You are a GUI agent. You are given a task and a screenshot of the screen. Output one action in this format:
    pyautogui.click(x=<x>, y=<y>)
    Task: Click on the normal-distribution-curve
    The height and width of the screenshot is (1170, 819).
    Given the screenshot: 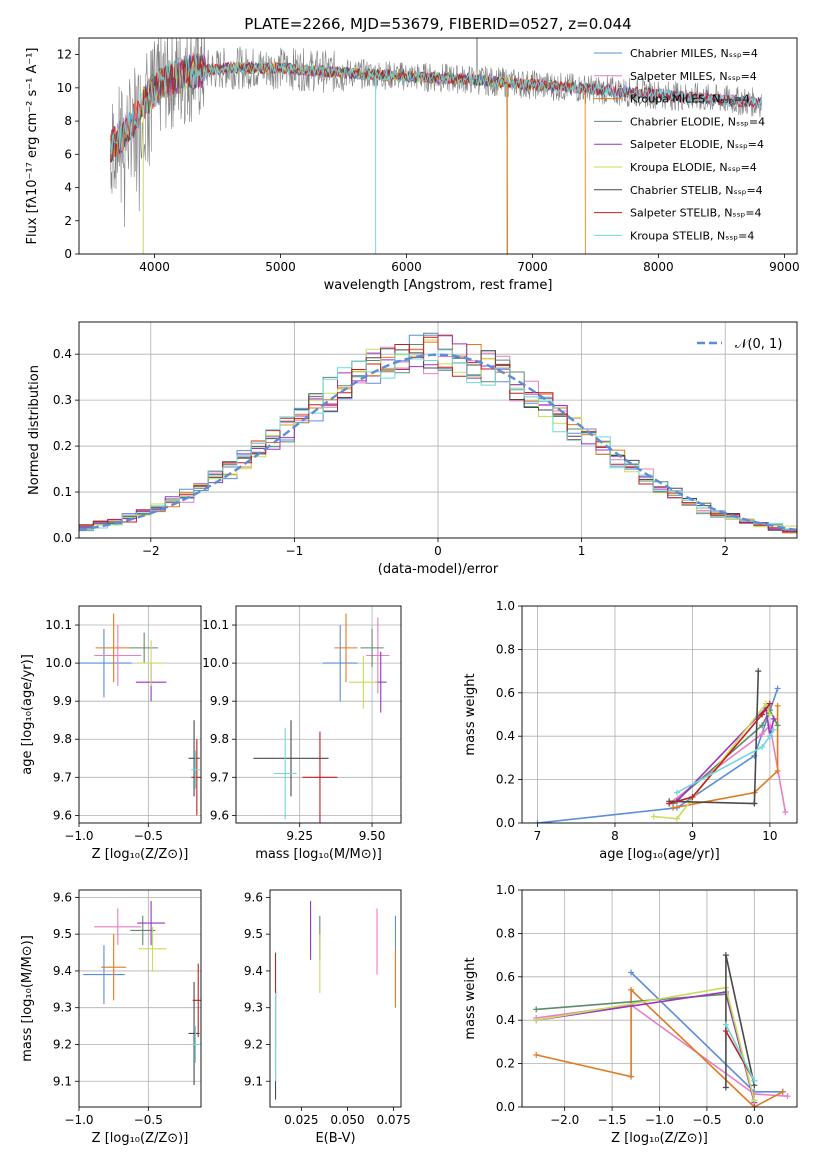 What is the action you would take?
    pyautogui.click(x=438, y=442)
    